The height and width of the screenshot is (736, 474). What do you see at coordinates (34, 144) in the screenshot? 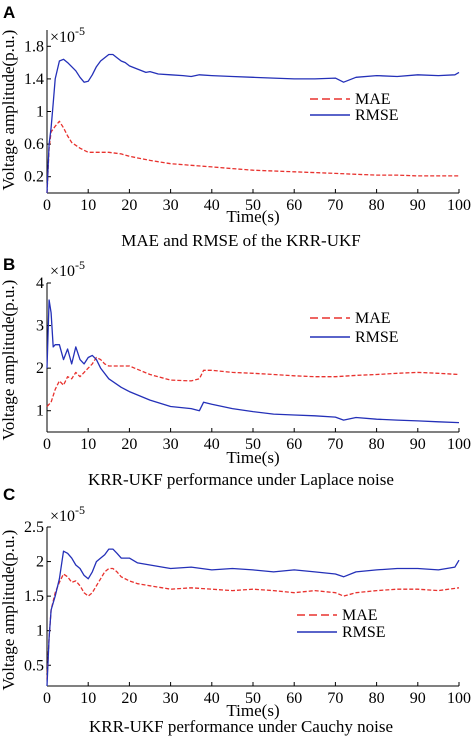
I see `y-tick-label: 0.6` at bounding box center [34, 144].